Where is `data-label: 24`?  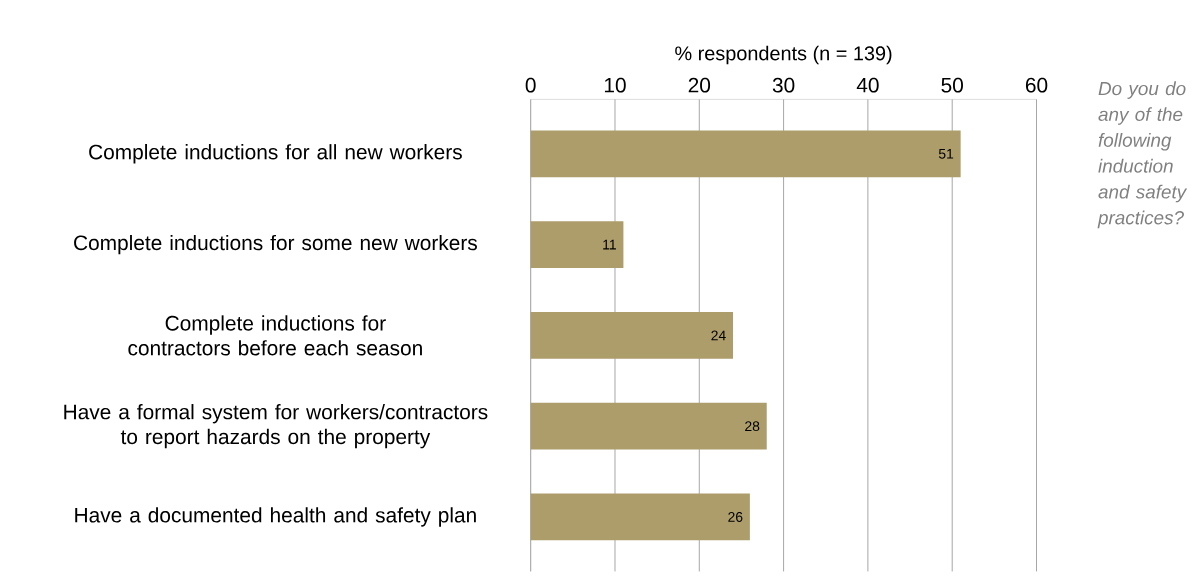
data-label: 24 is located at coordinates (718, 335).